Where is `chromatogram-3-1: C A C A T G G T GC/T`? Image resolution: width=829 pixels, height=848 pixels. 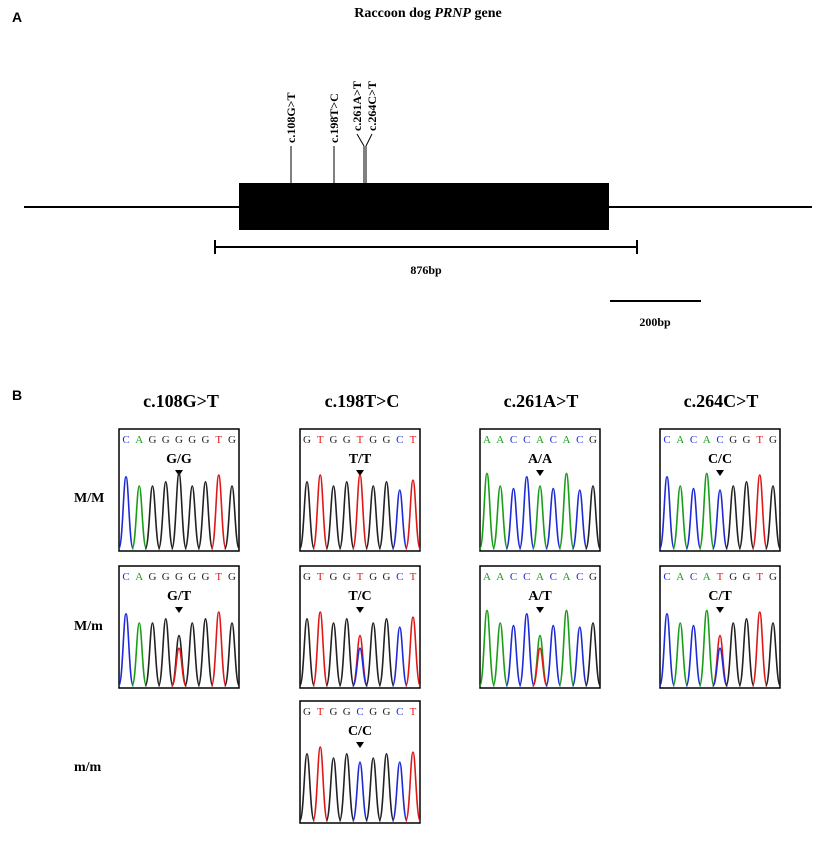 chromatogram-3-1: C A C A T G G T GC/T is located at coordinates (720, 627).